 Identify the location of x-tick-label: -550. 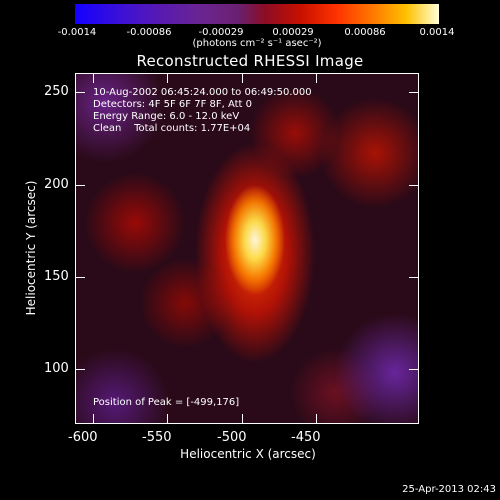
(157, 437).